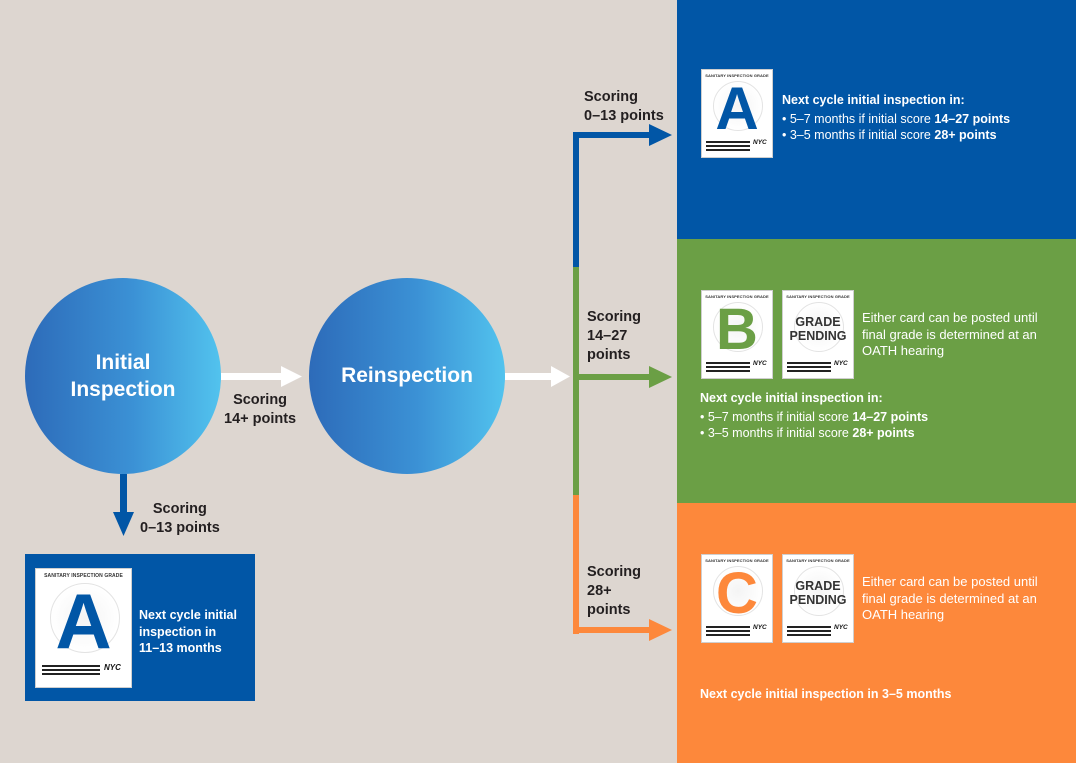 The width and height of the screenshot is (1076, 763). What do you see at coordinates (873, 100) in the screenshot?
I see `branch-a-title: Next cycle initial inspection in:` at bounding box center [873, 100].